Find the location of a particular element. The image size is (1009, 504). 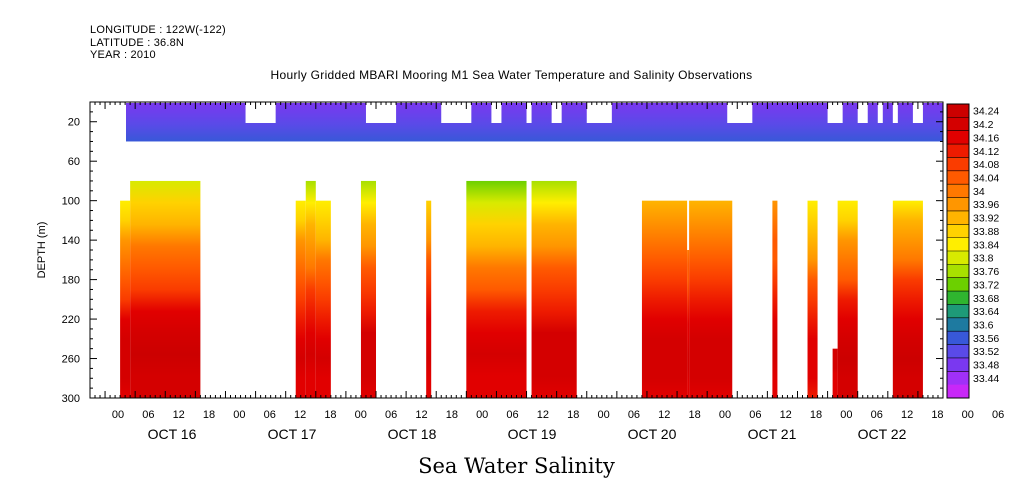

latitude-label: LATITUDE : 36.8N is located at coordinates (137, 43).